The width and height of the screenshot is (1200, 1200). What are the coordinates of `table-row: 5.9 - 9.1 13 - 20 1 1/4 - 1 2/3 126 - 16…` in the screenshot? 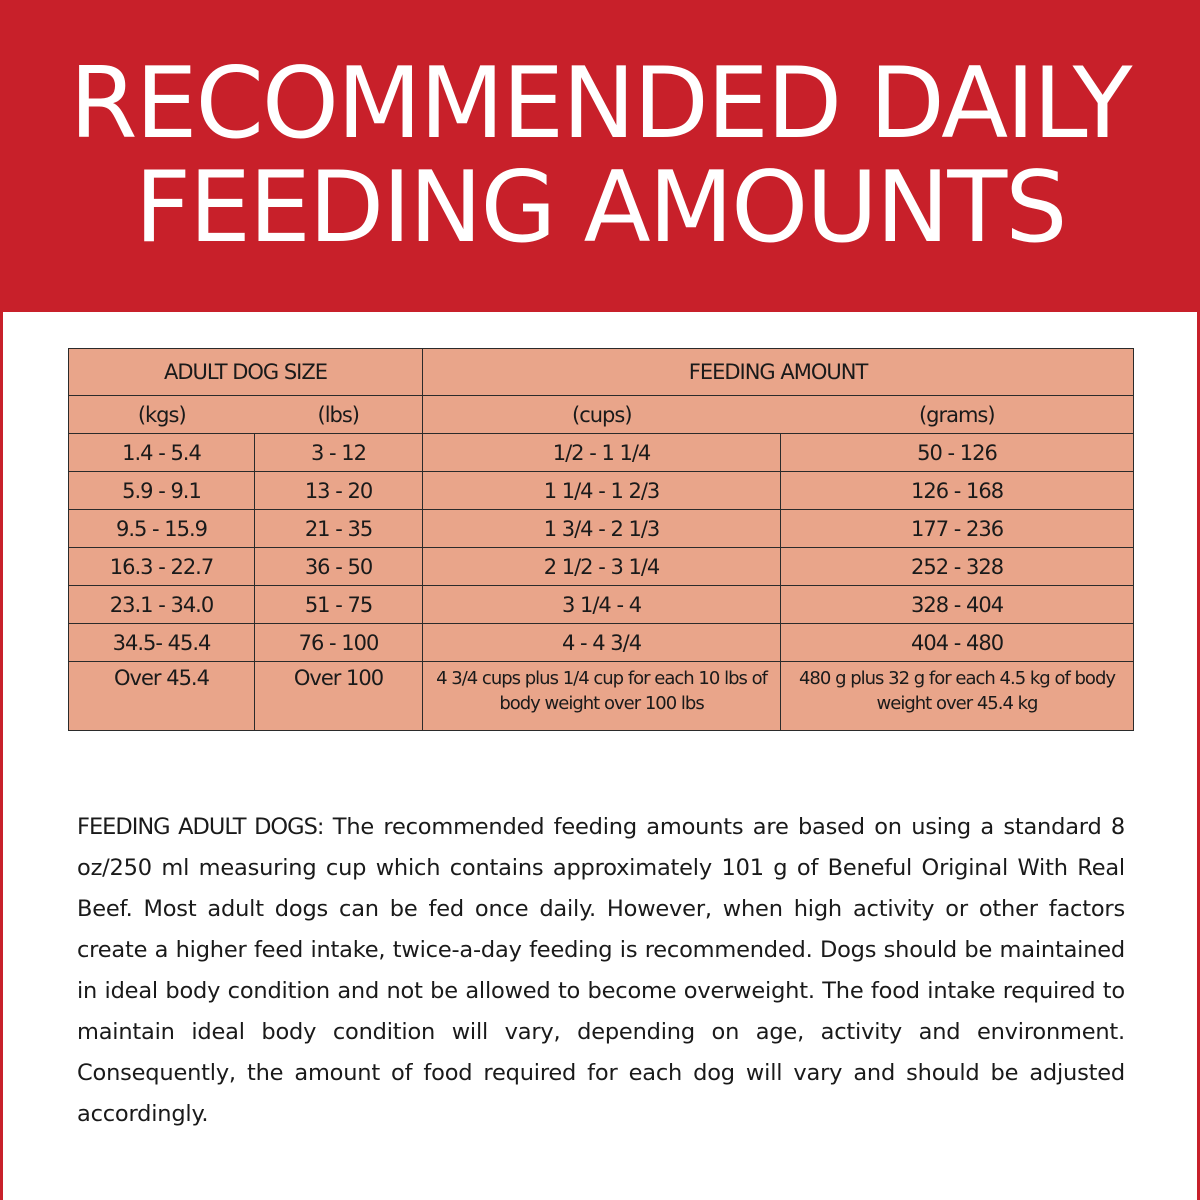 It's located at (601, 490).